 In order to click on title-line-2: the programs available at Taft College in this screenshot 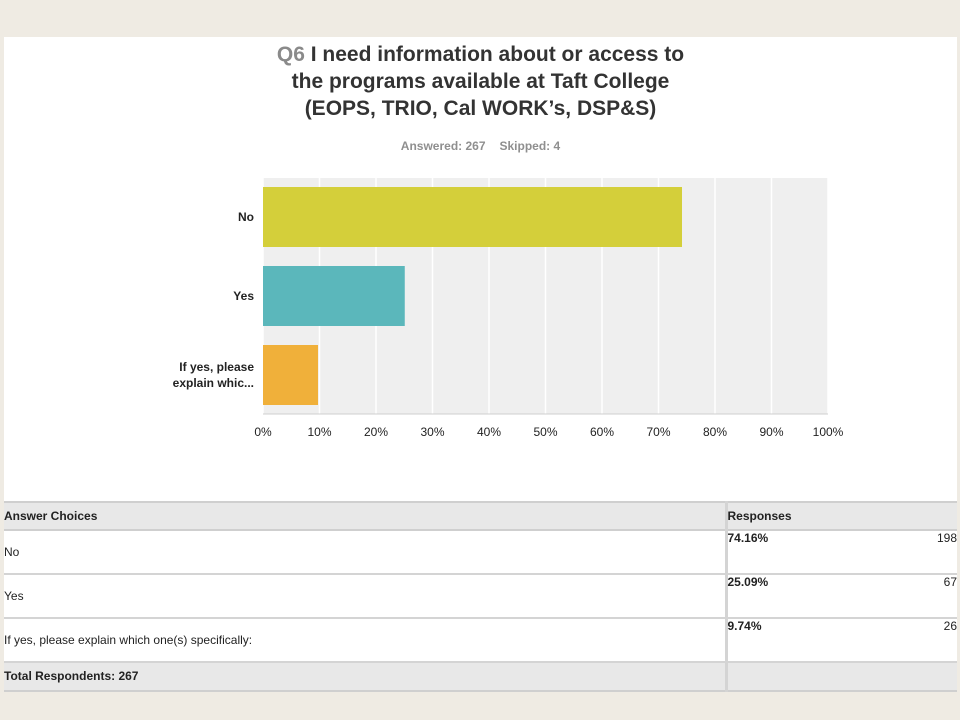, I will do `click(480, 81)`.